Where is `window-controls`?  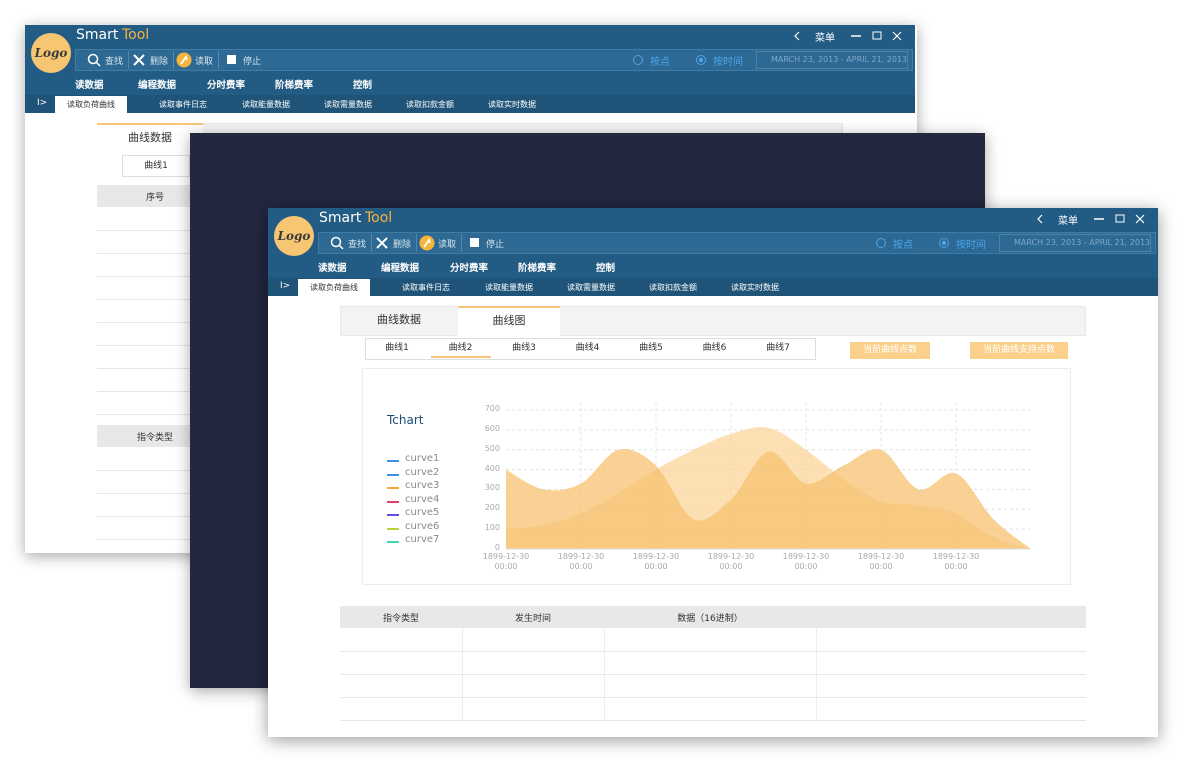 window-controls is located at coordinates (1093, 219).